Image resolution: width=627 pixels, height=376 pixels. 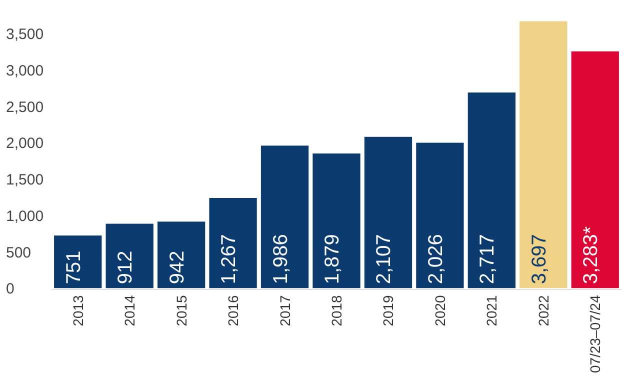 What do you see at coordinates (281, 259) in the screenshot?
I see `data-label: 1,986` at bounding box center [281, 259].